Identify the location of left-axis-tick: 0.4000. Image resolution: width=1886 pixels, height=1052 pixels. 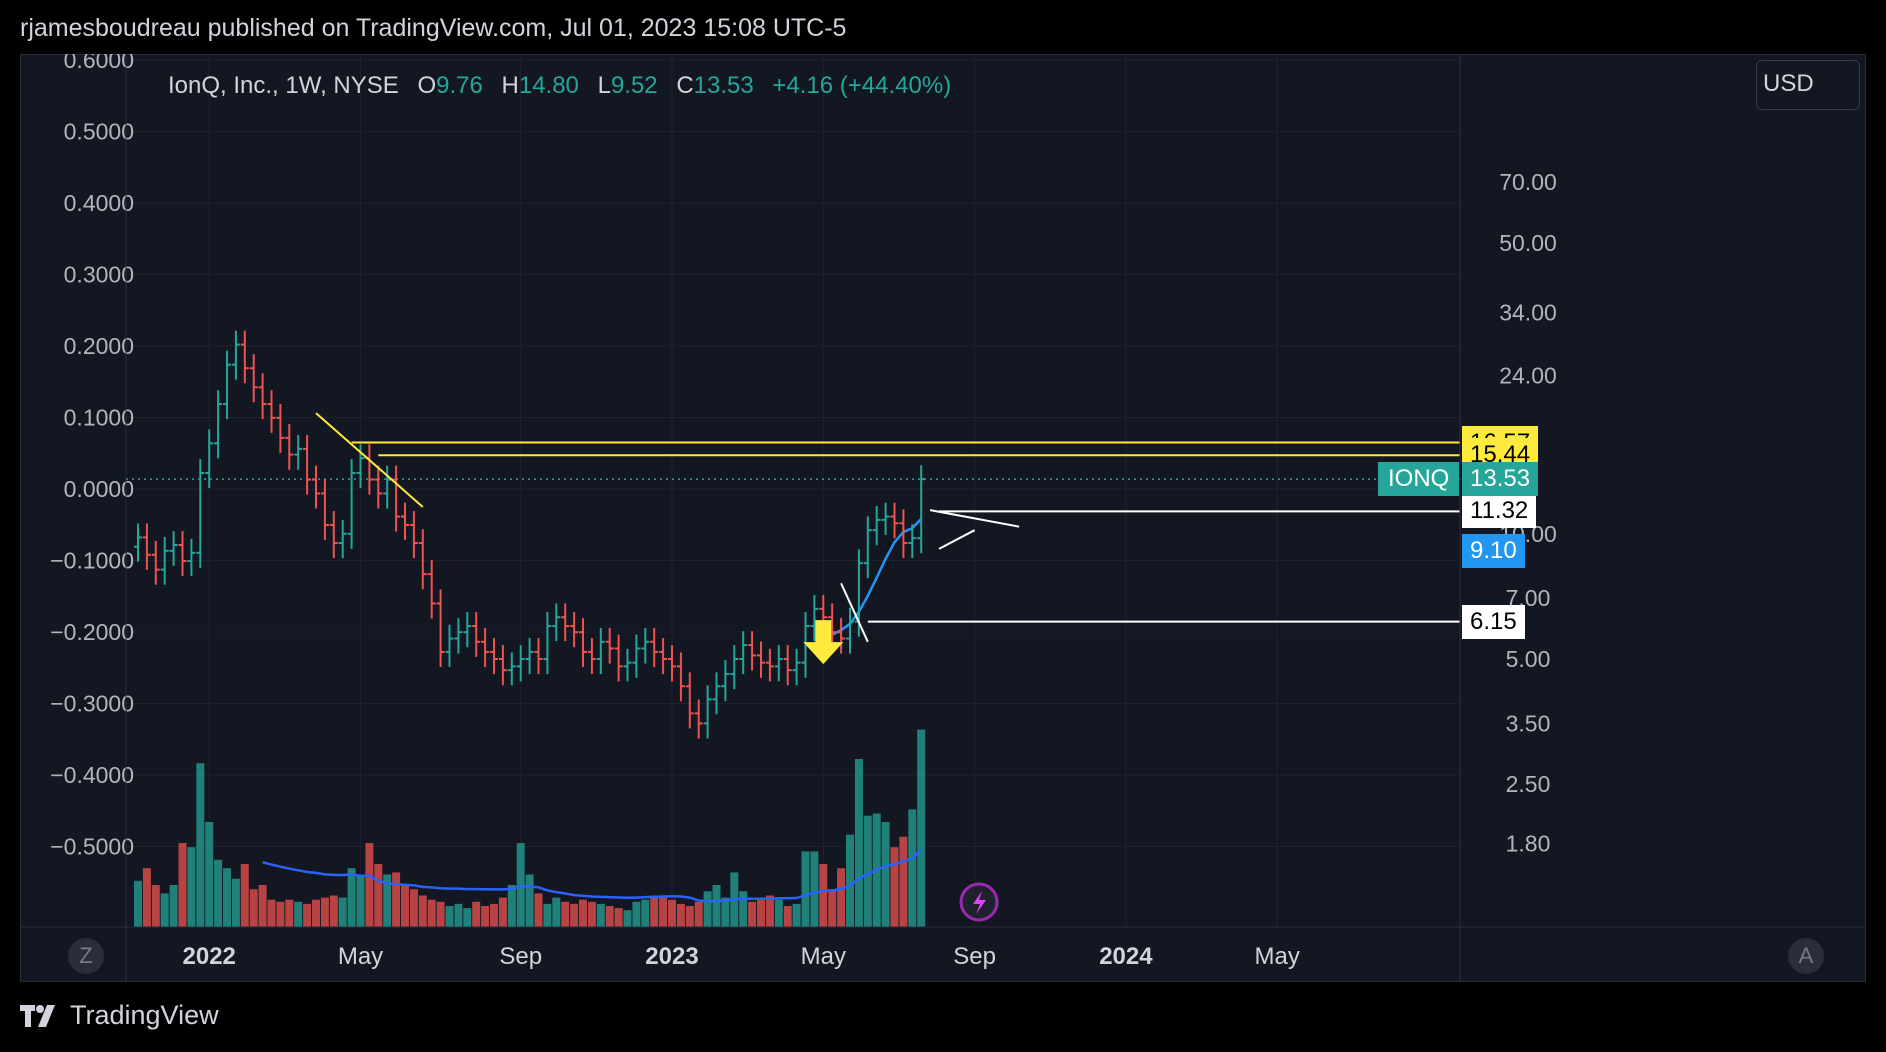
(99, 203).